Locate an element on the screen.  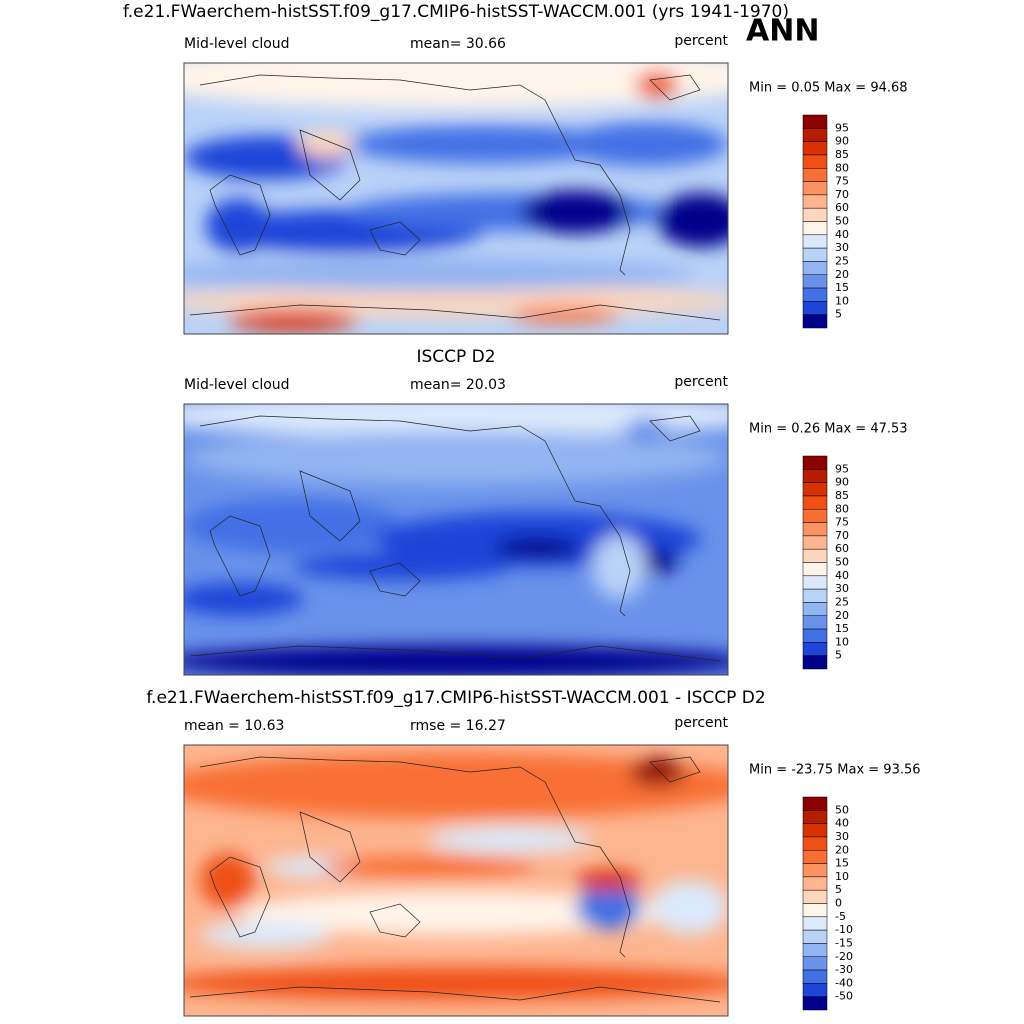
season-label: ANN is located at coordinates (782, 31).